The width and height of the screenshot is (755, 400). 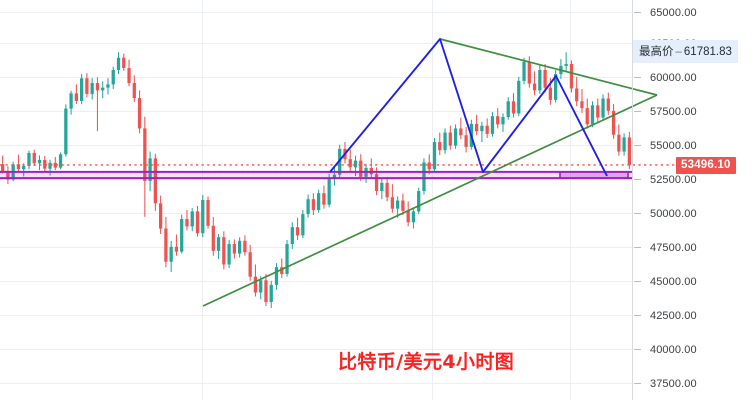 I want to click on price-axis-tick-label: 37500.00, so click(x=673, y=384).